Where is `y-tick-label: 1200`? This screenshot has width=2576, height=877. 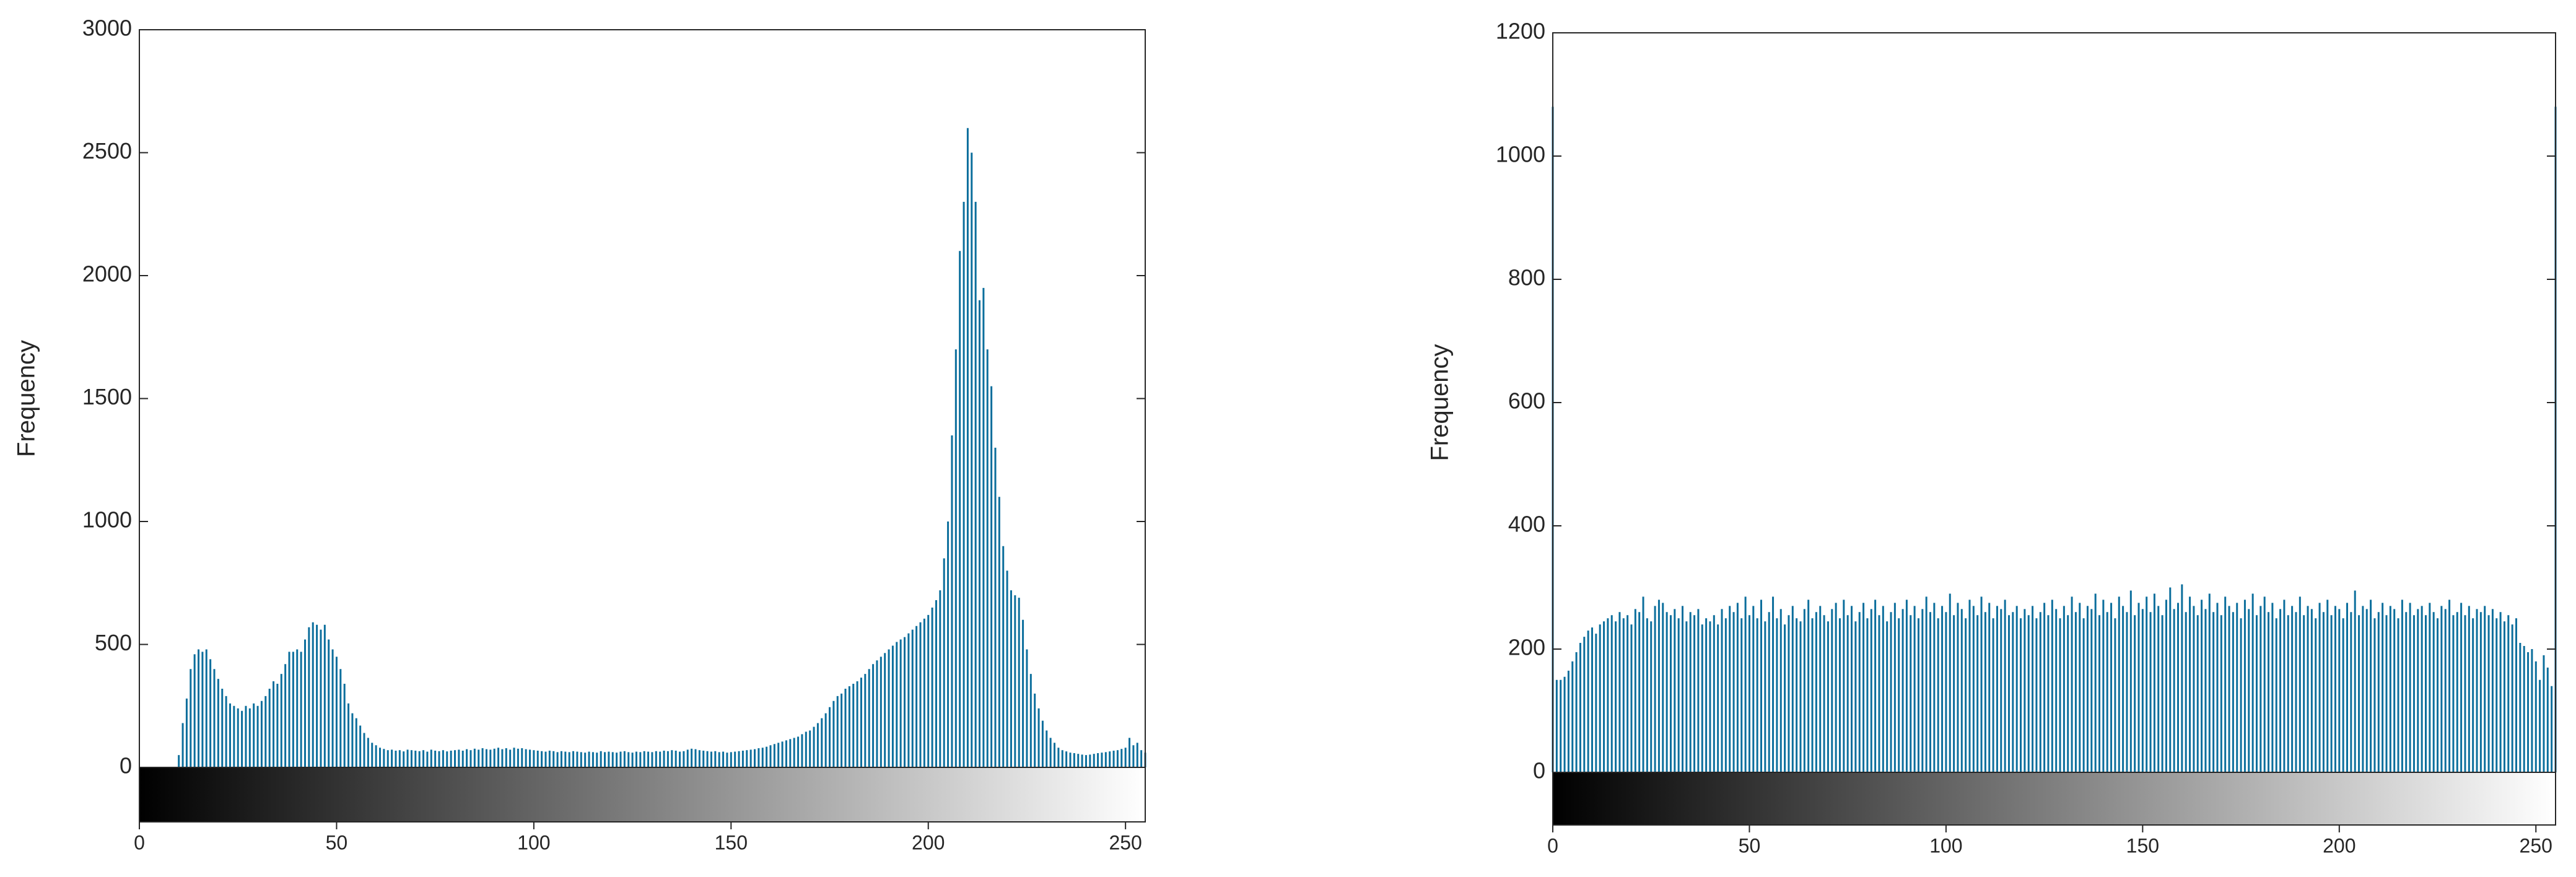
y-tick-label: 1200 is located at coordinates (1520, 32).